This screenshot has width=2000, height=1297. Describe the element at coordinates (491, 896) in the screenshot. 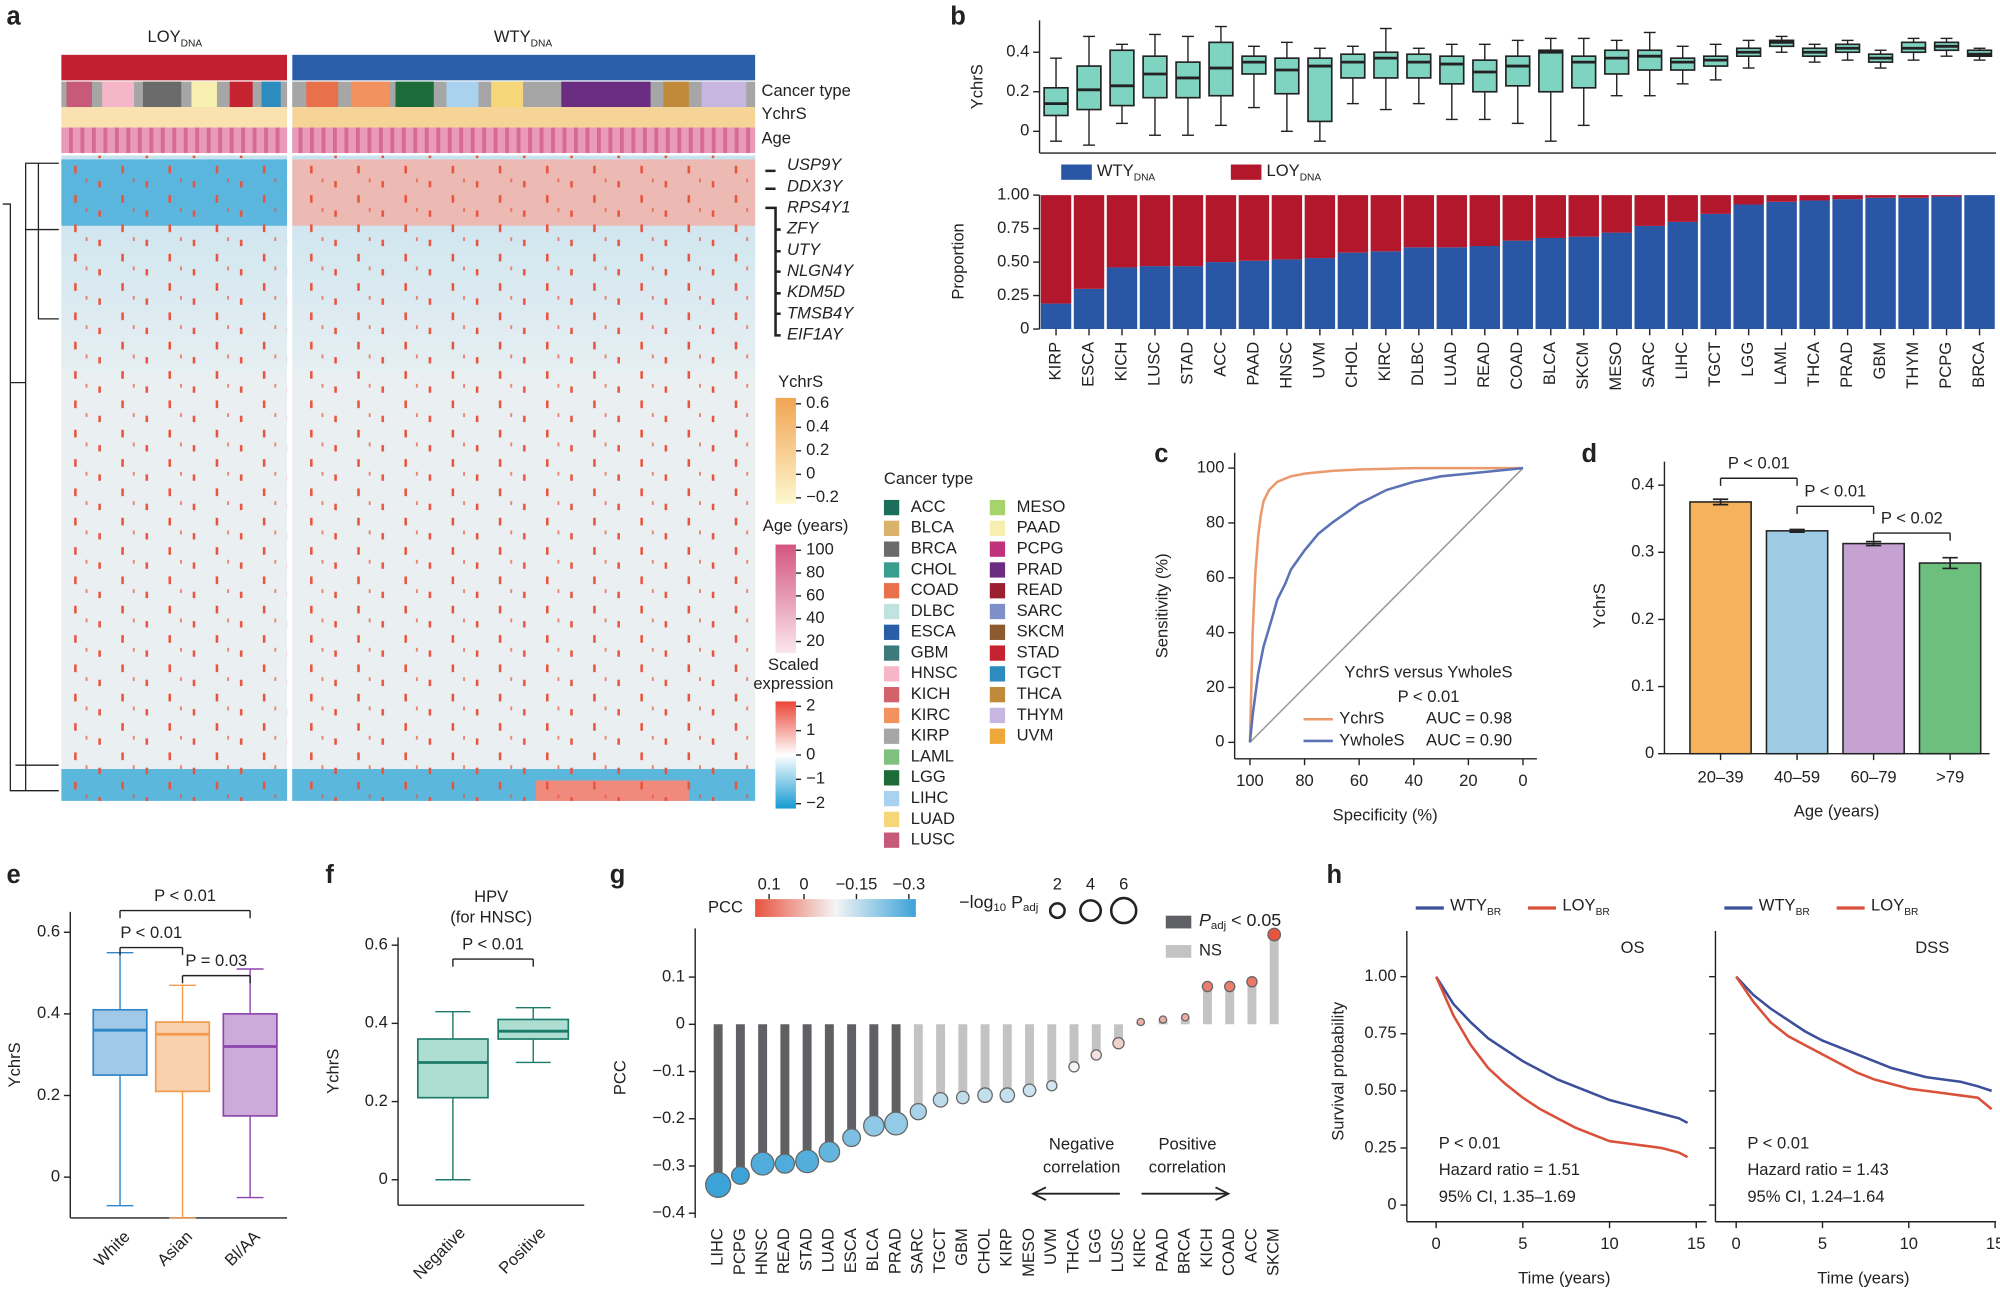

I see `chart-title: HPV` at that location.